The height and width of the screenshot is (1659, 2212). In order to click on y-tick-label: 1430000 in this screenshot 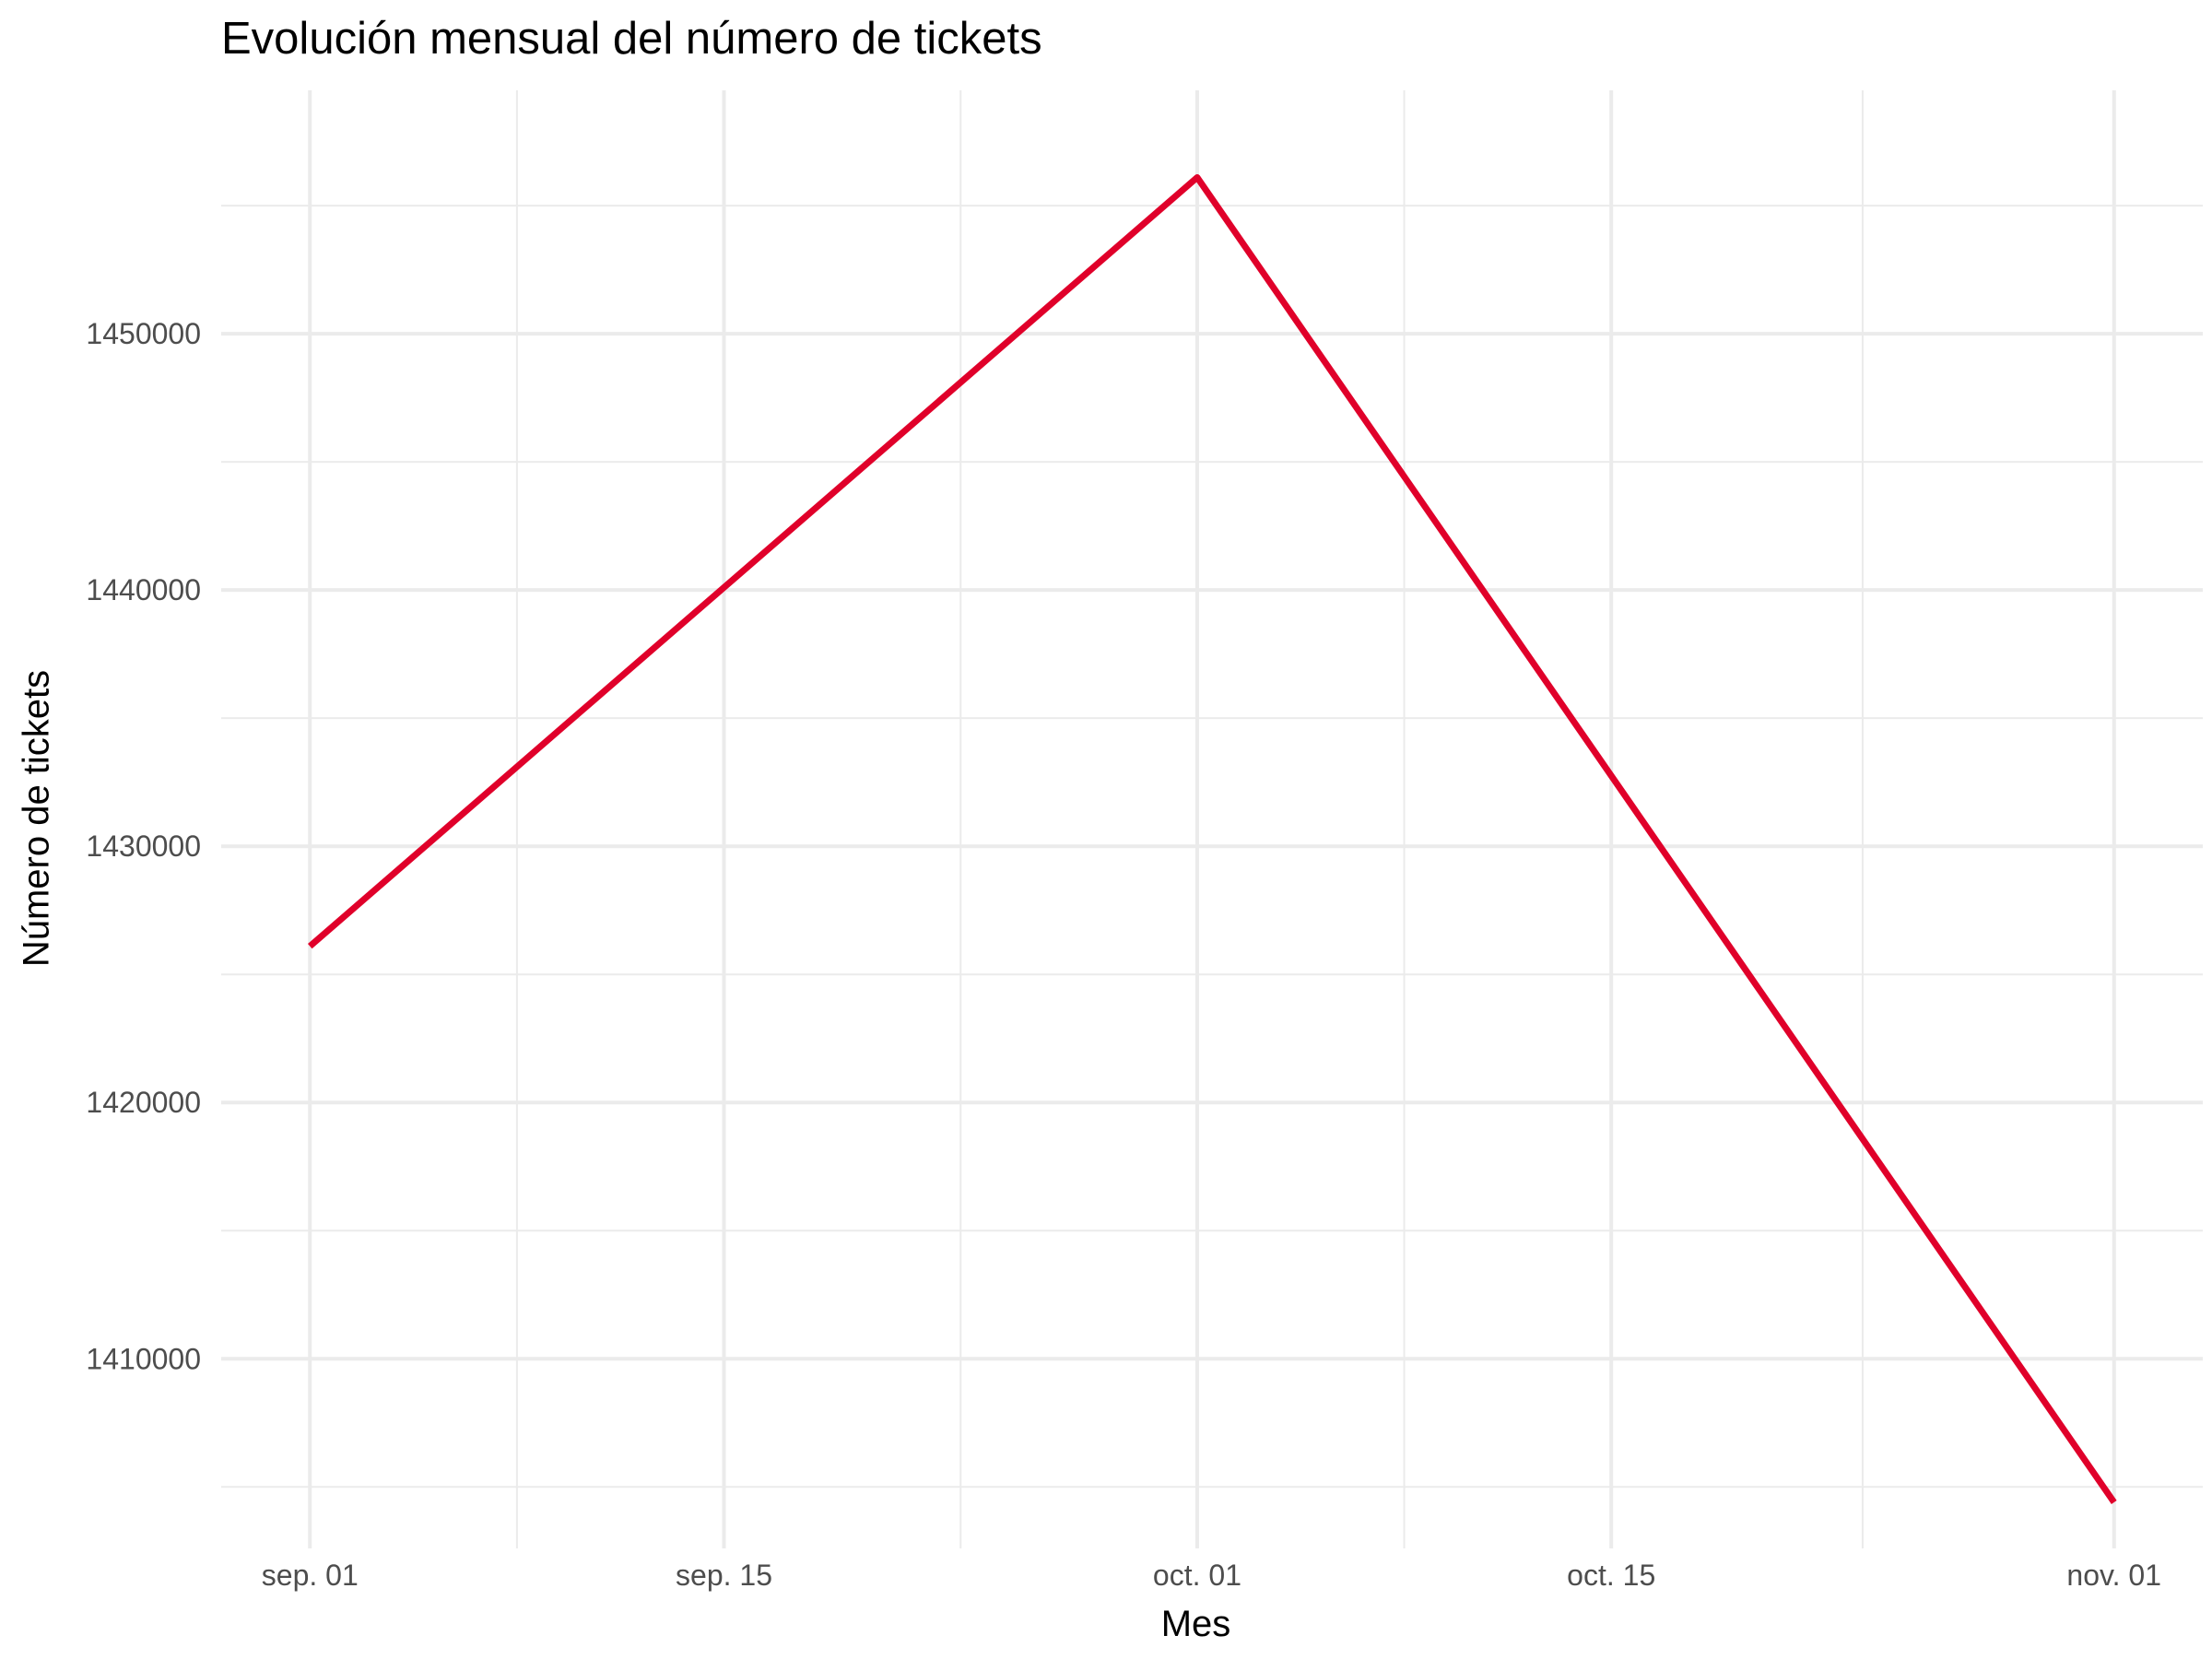, I will do `click(143, 846)`.